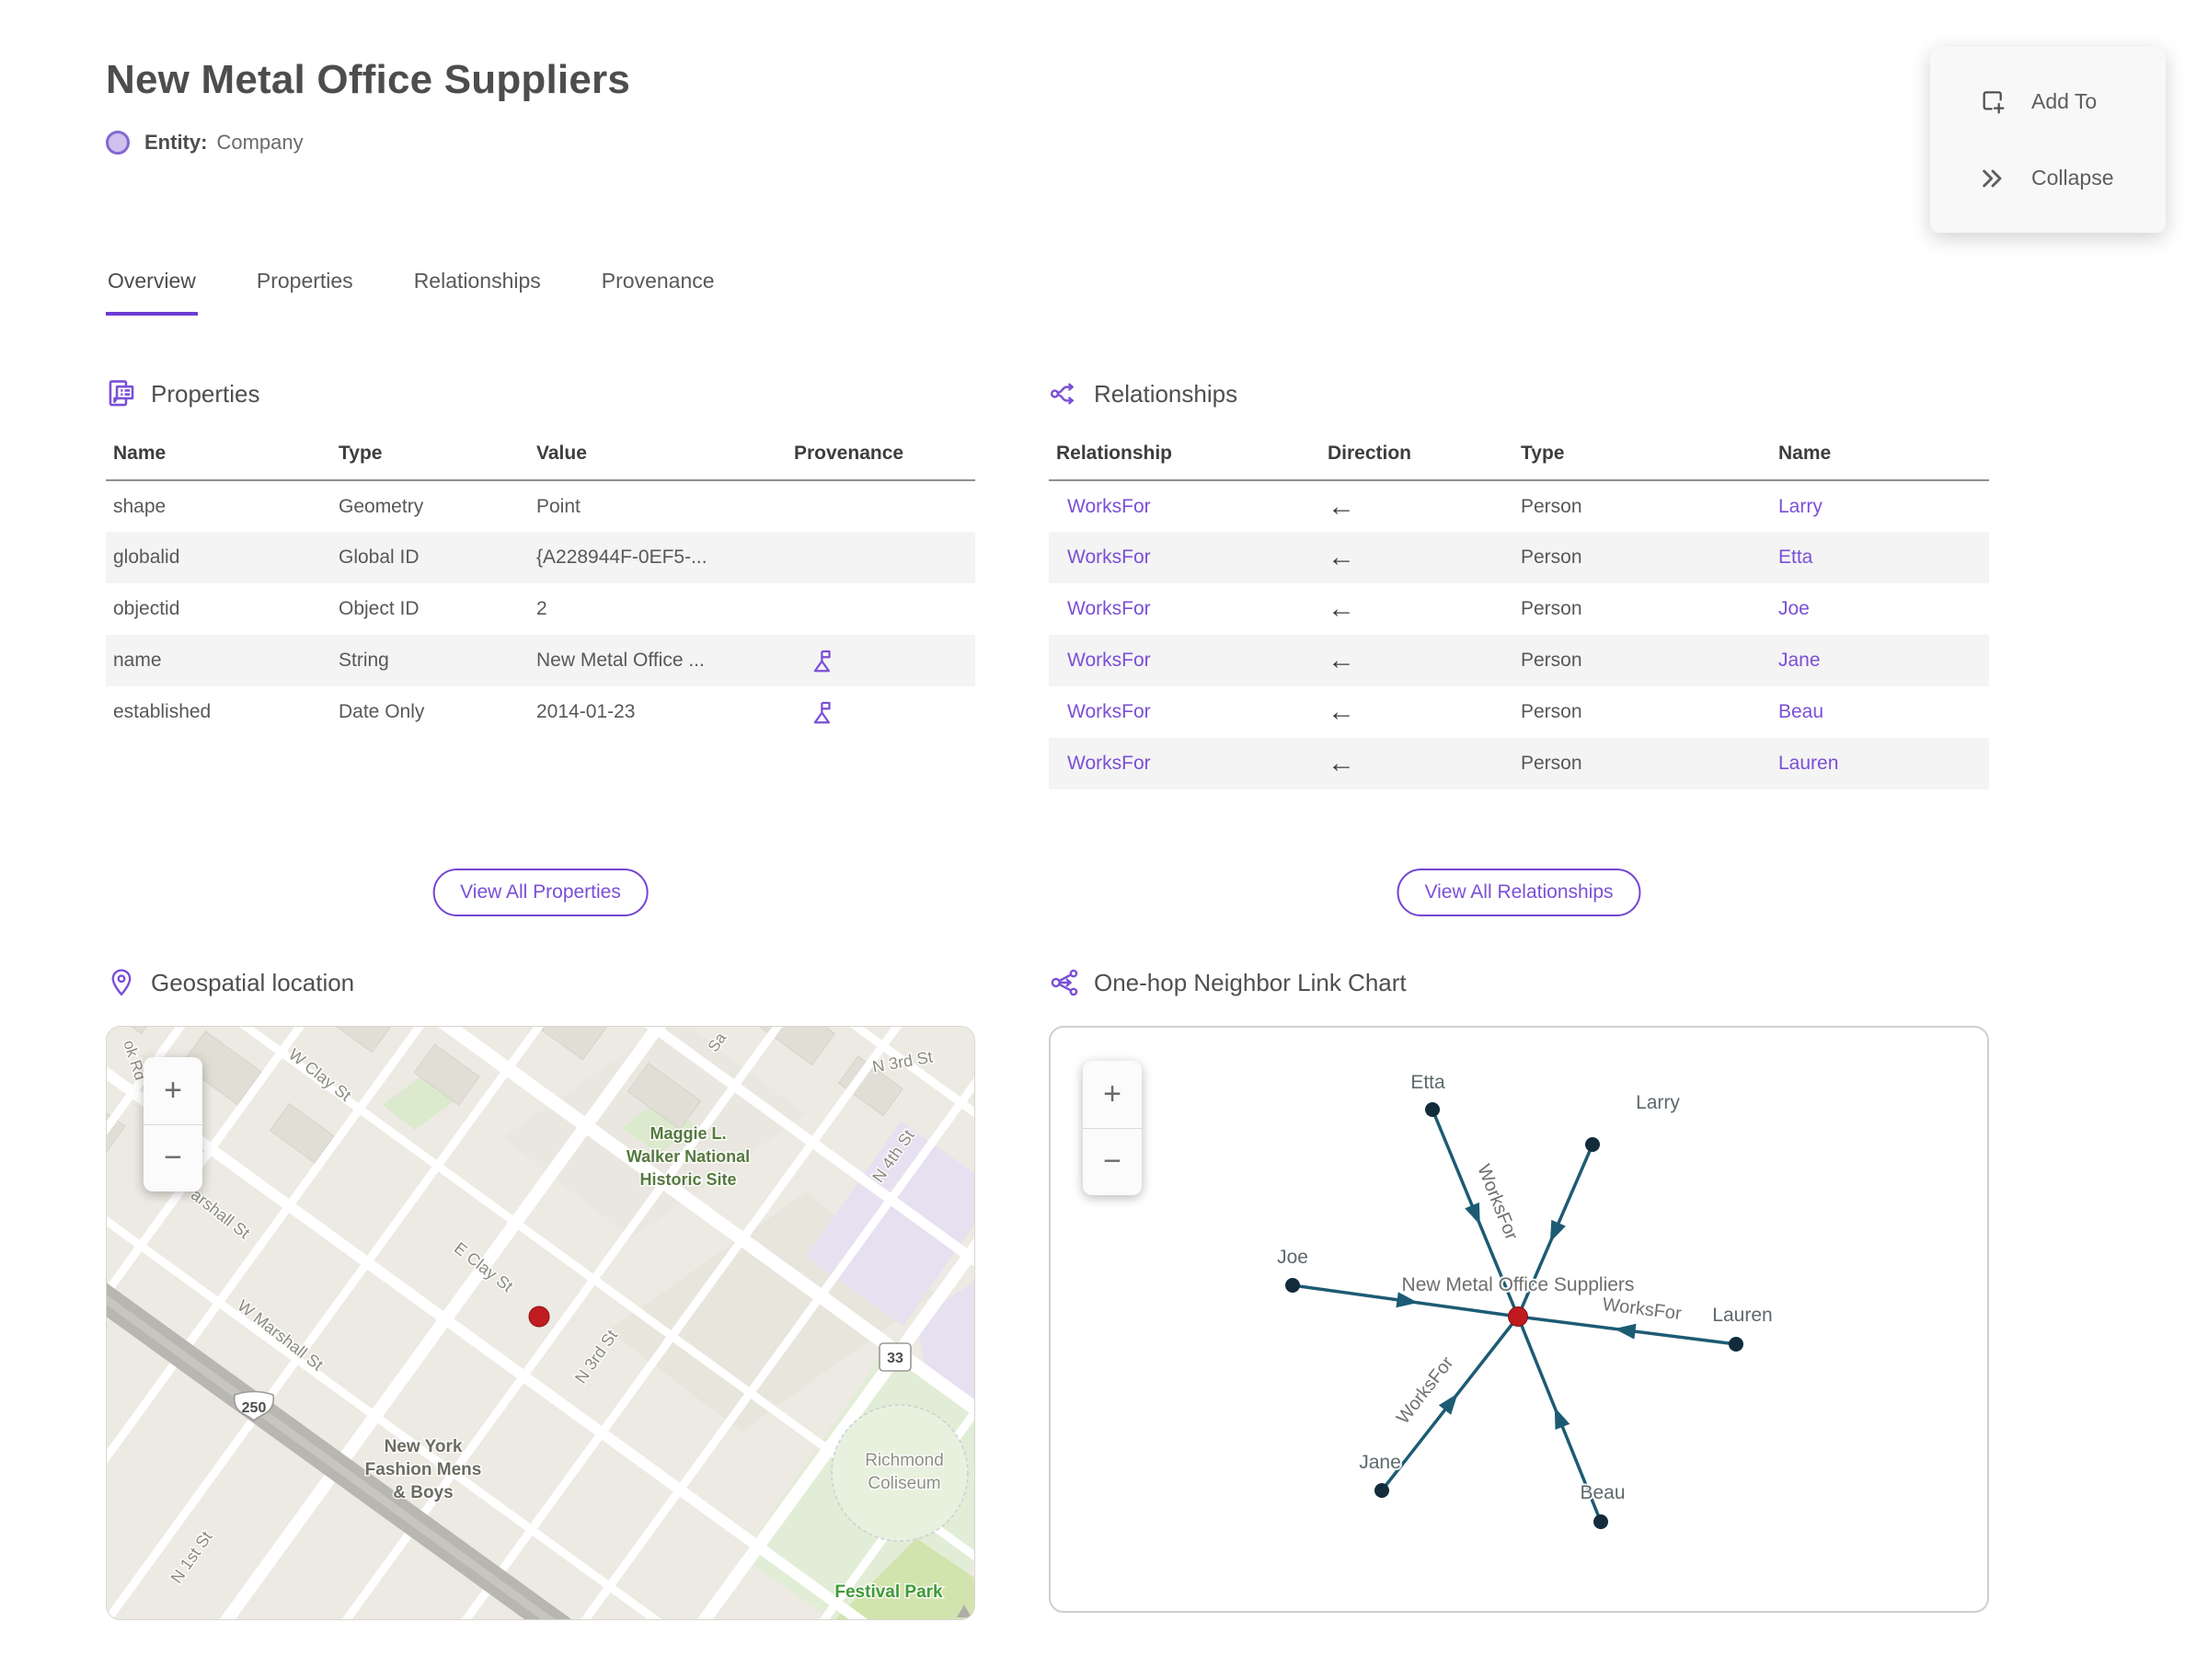 The height and width of the screenshot is (1680, 2208). I want to click on one-hop-graph-icon, so click(1064, 982).